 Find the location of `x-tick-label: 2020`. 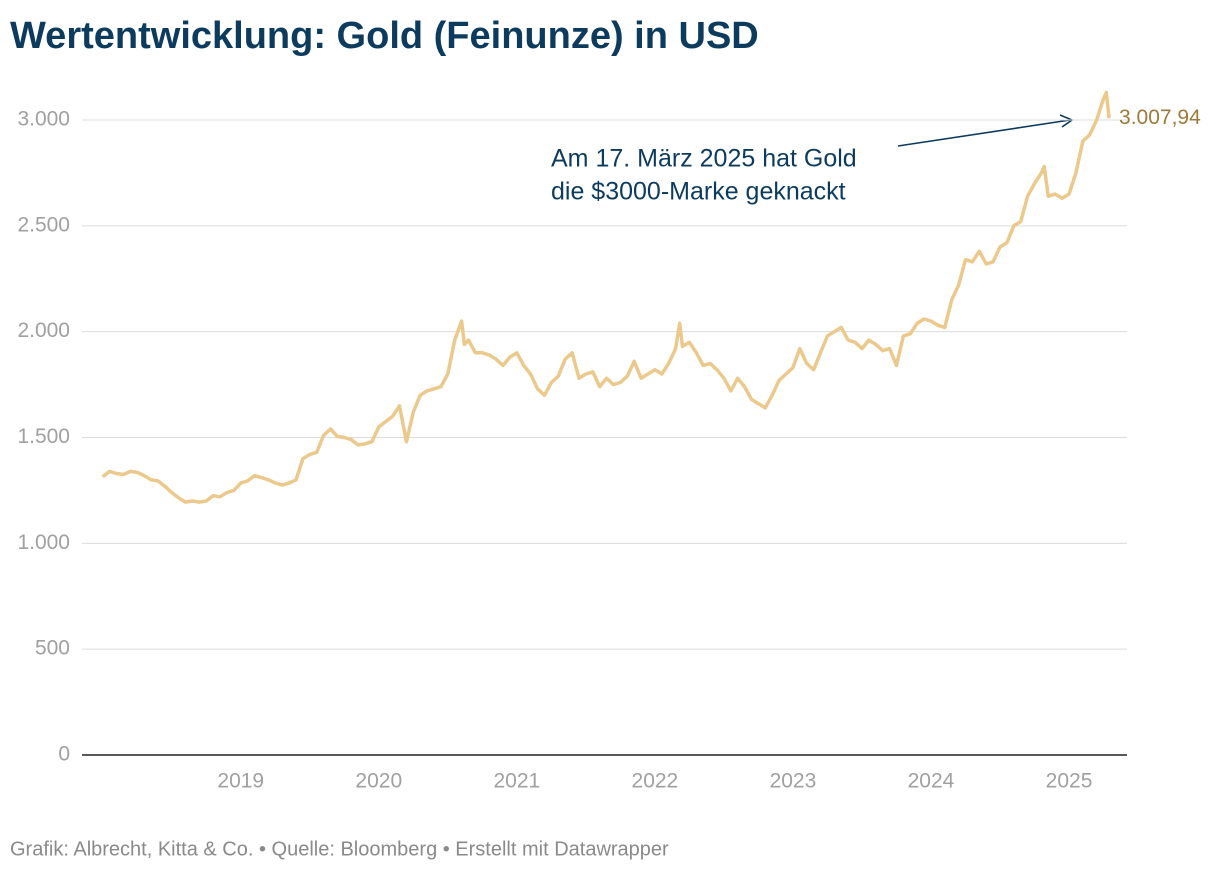

x-tick-label: 2020 is located at coordinates (378, 781).